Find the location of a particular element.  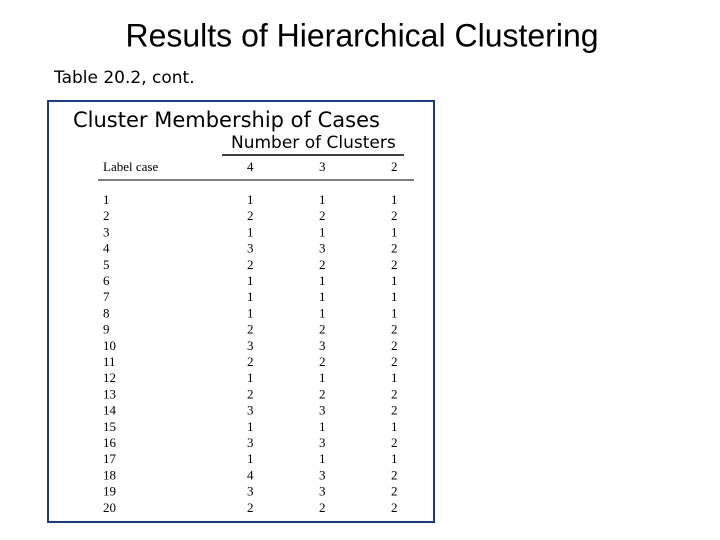

column-header: 2 is located at coordinates (394, 166).